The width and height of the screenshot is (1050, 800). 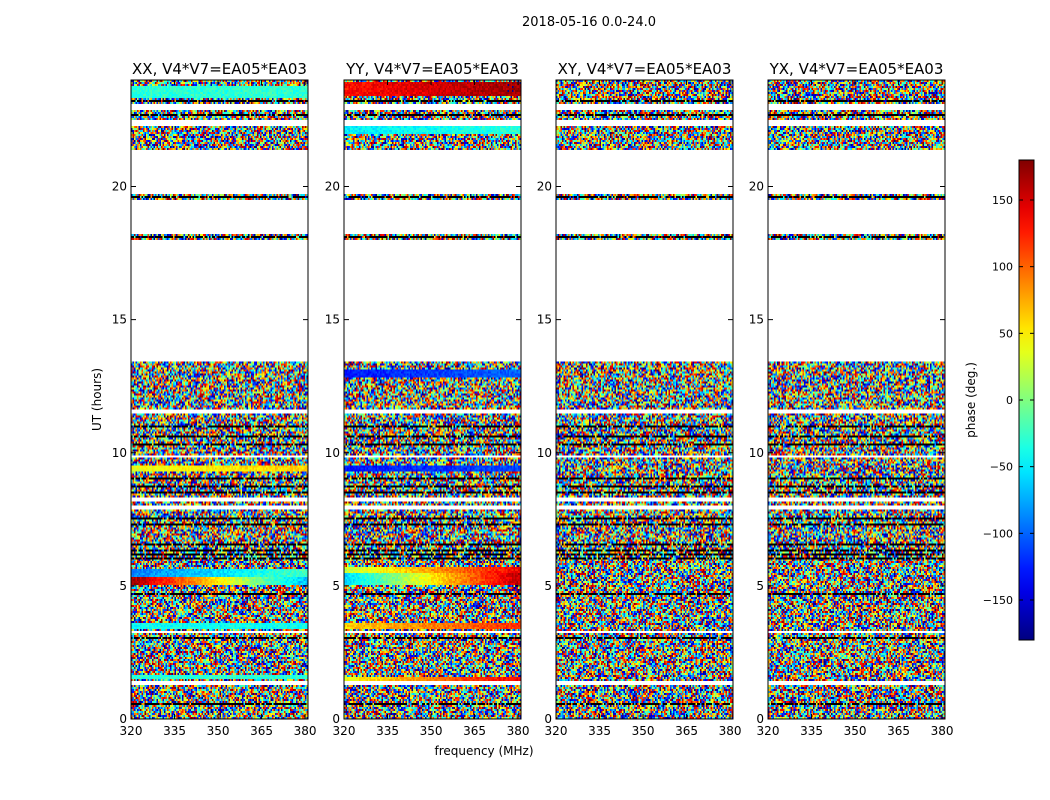 I want to click on colorbar: −150 −100 −50 0 50 100 150 phase (deg.), so click(x=999, y=400).